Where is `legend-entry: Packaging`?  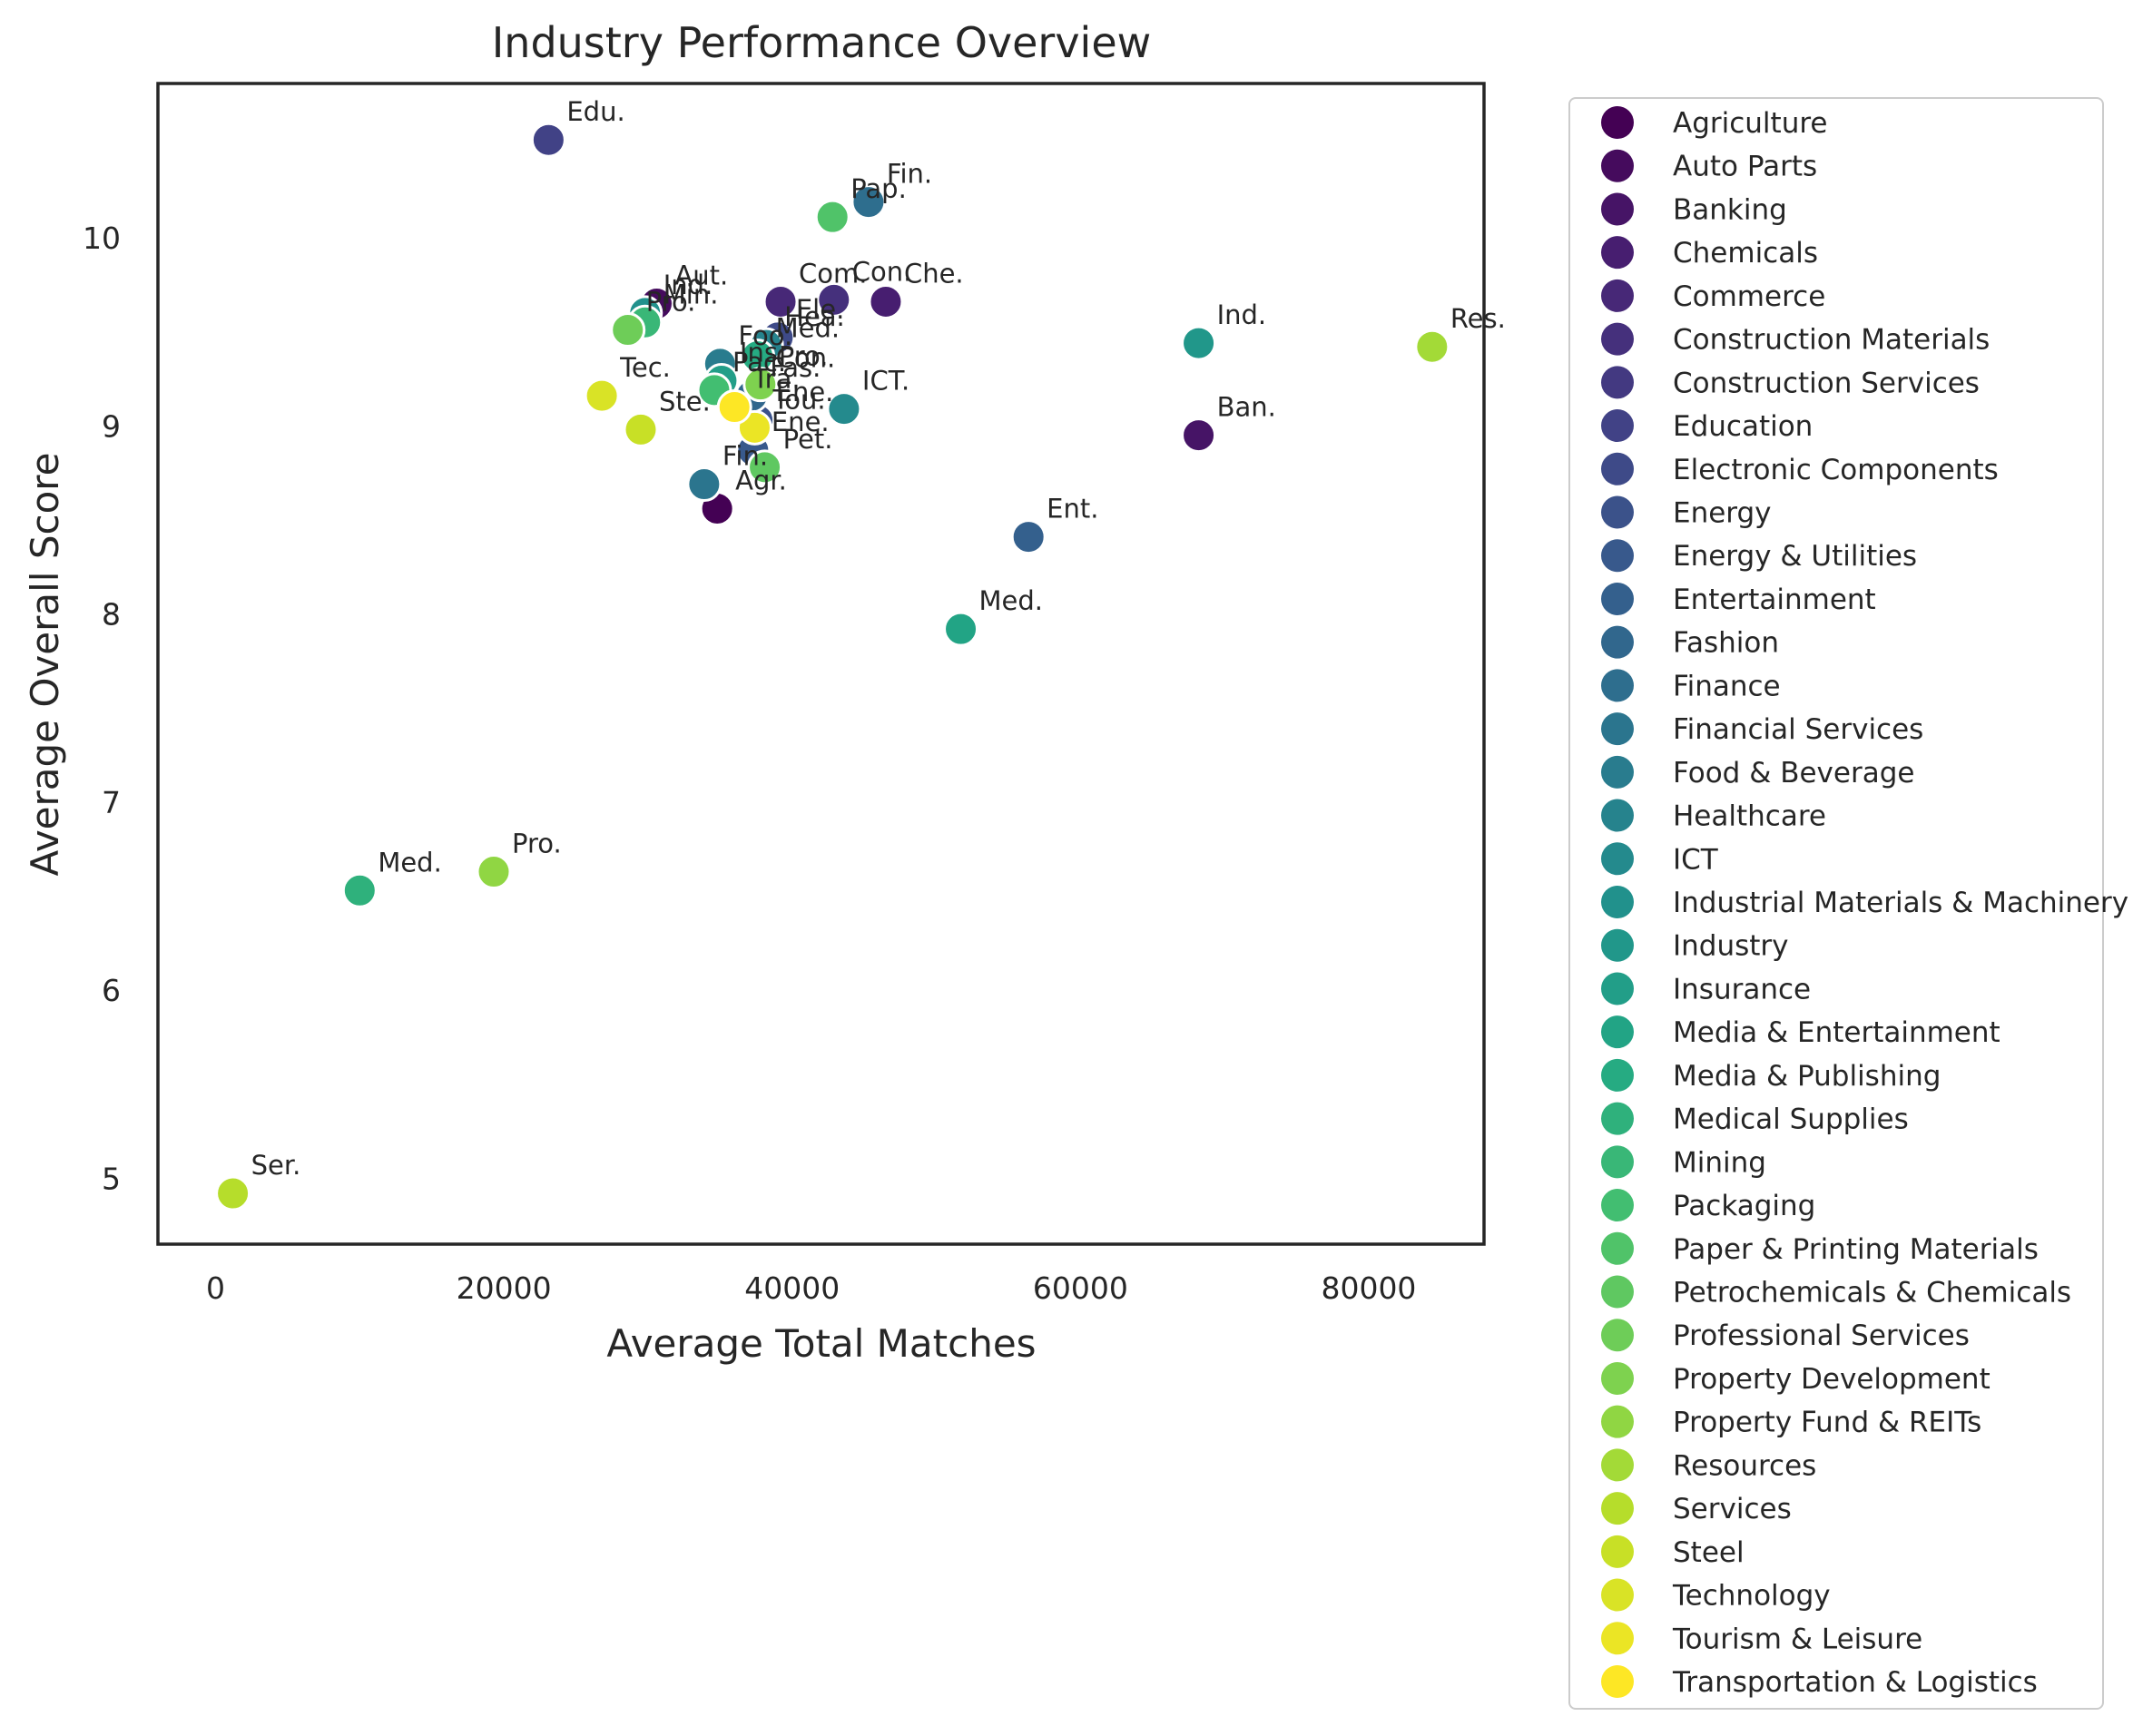
legend-entry: Packaging is located at coordinates (1744, 1206).